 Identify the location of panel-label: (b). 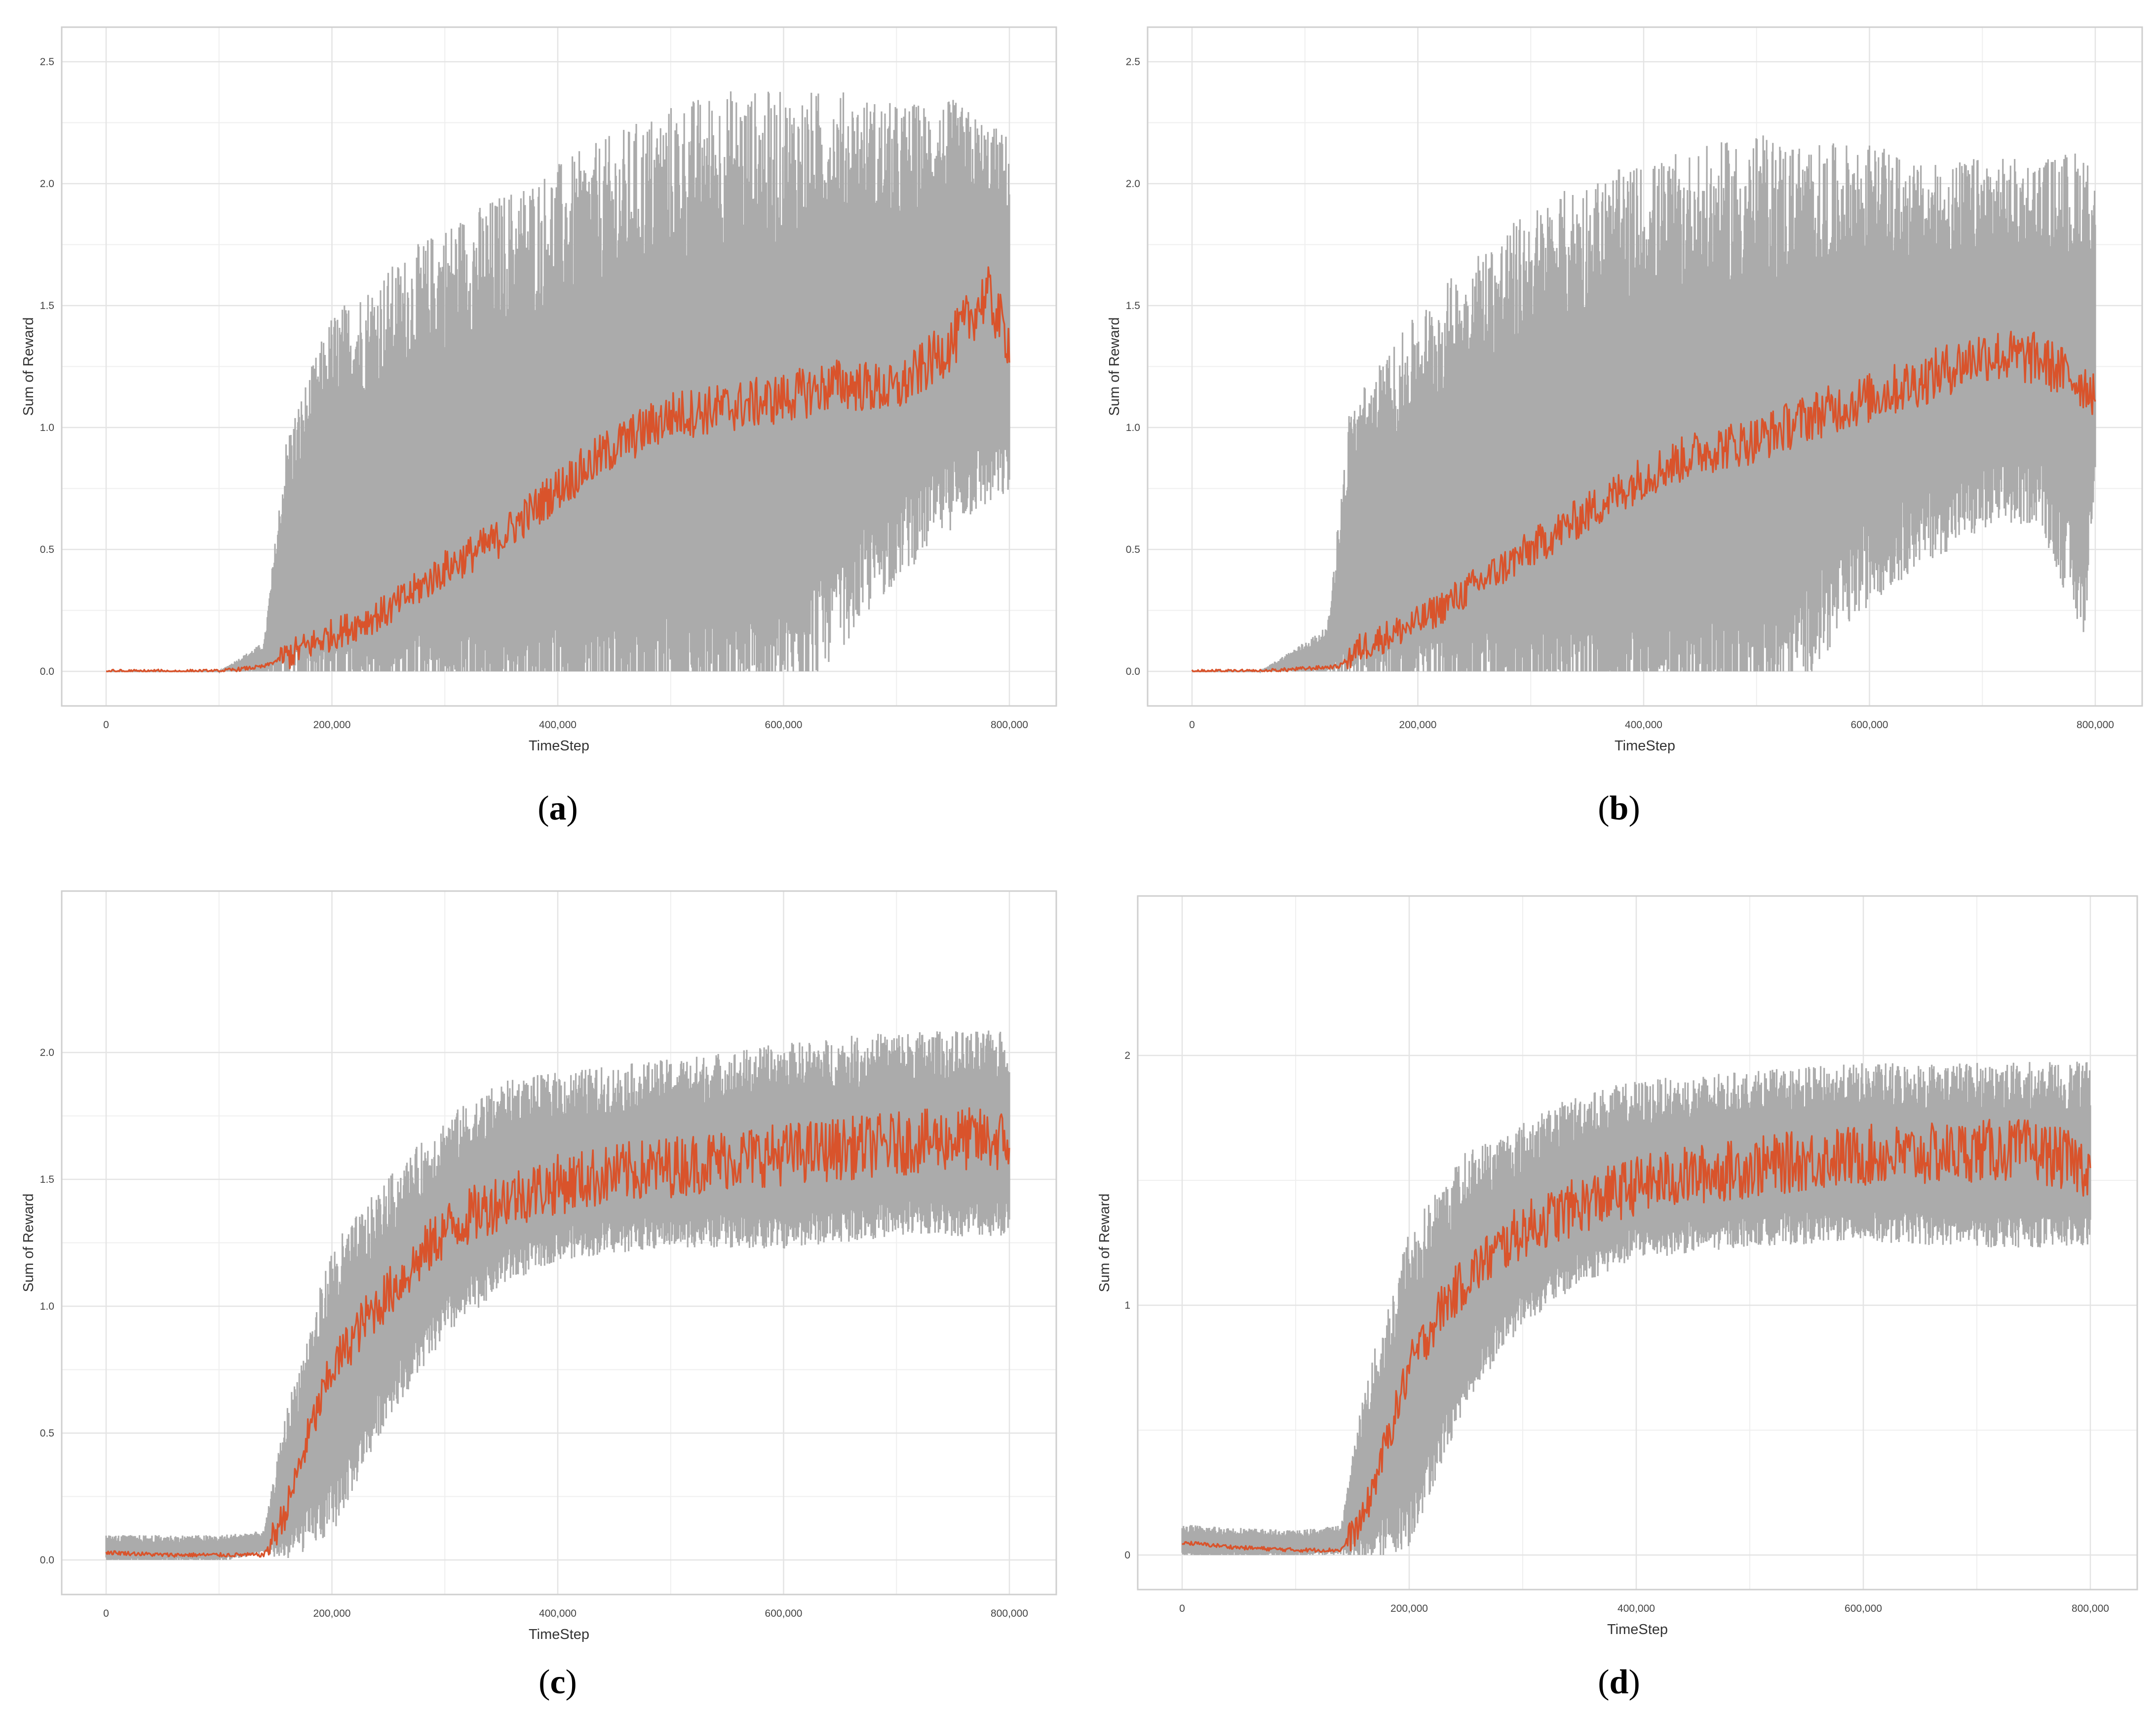
(1619, 808).